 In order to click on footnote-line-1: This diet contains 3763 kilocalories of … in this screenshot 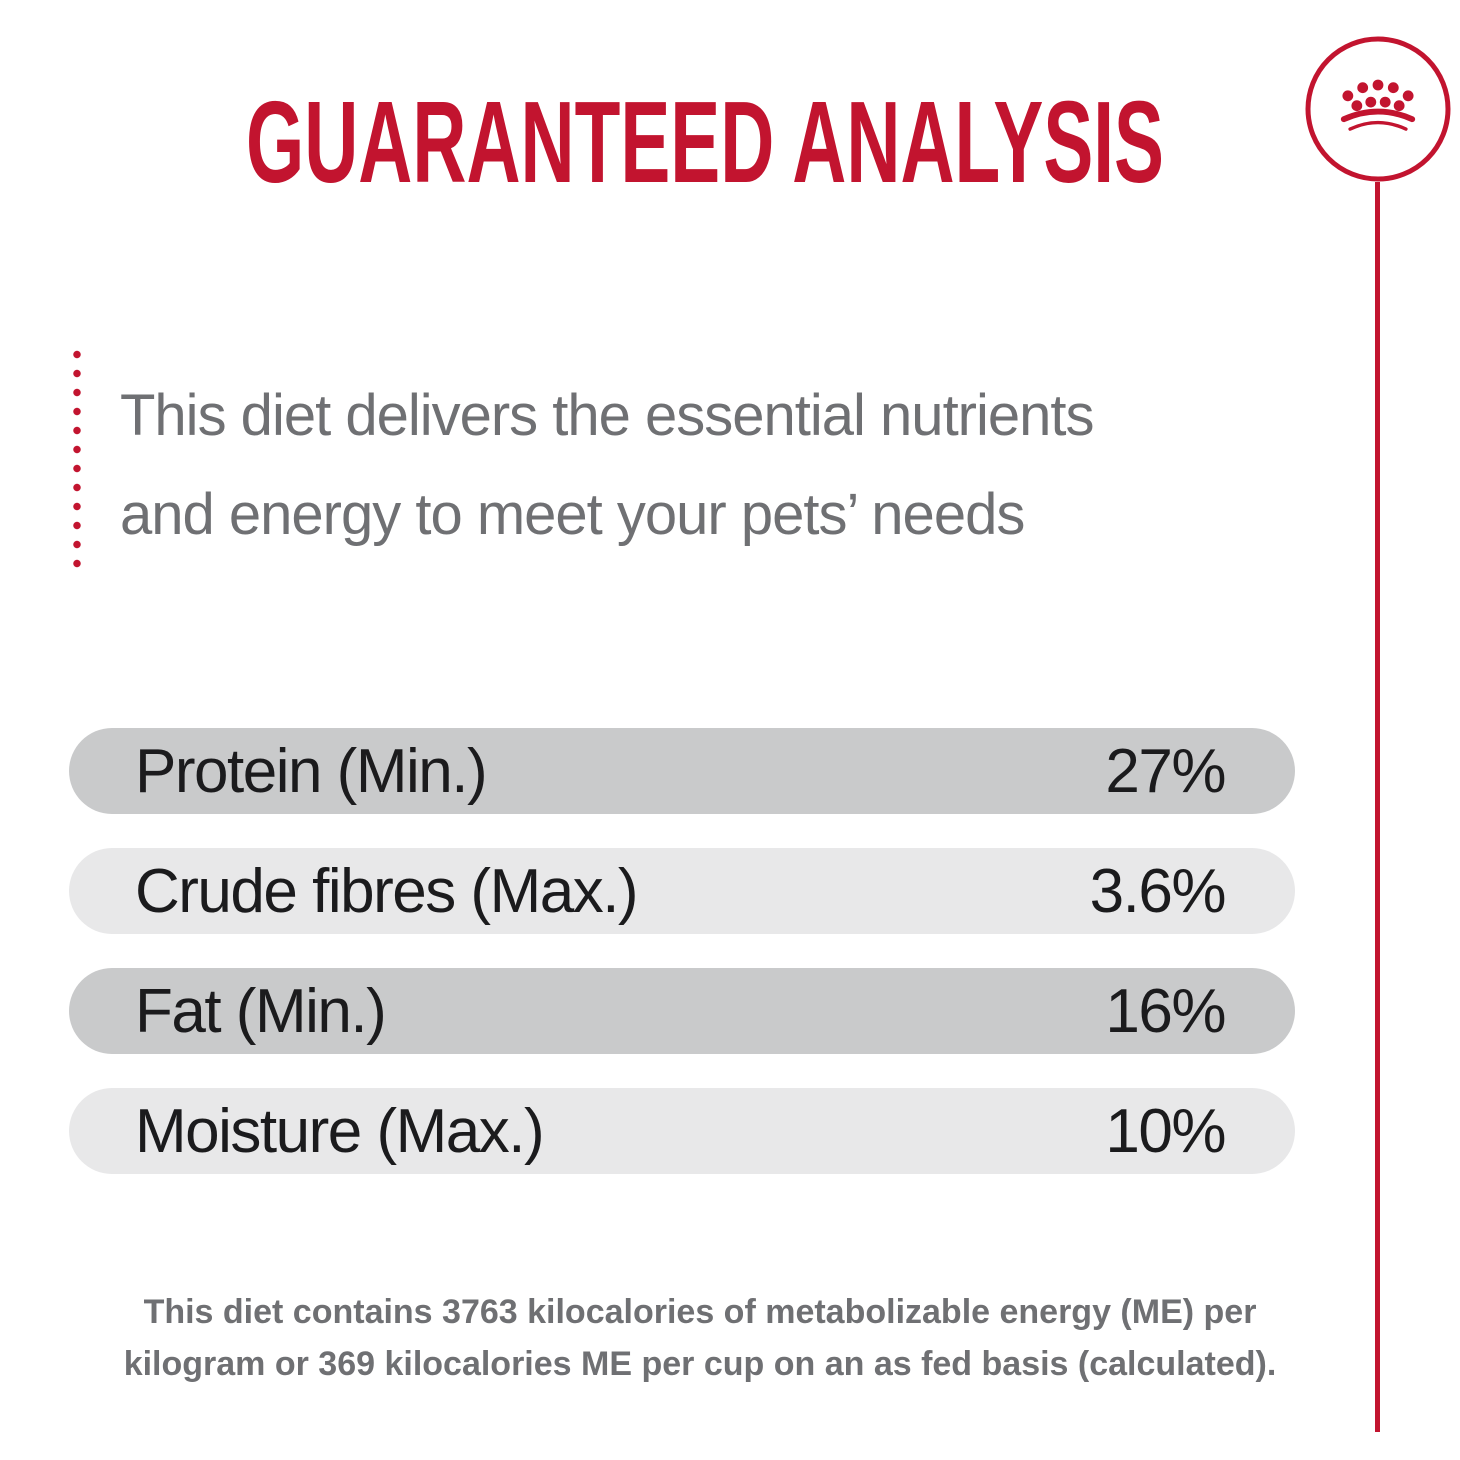, I will do `click(700, 1312)`.